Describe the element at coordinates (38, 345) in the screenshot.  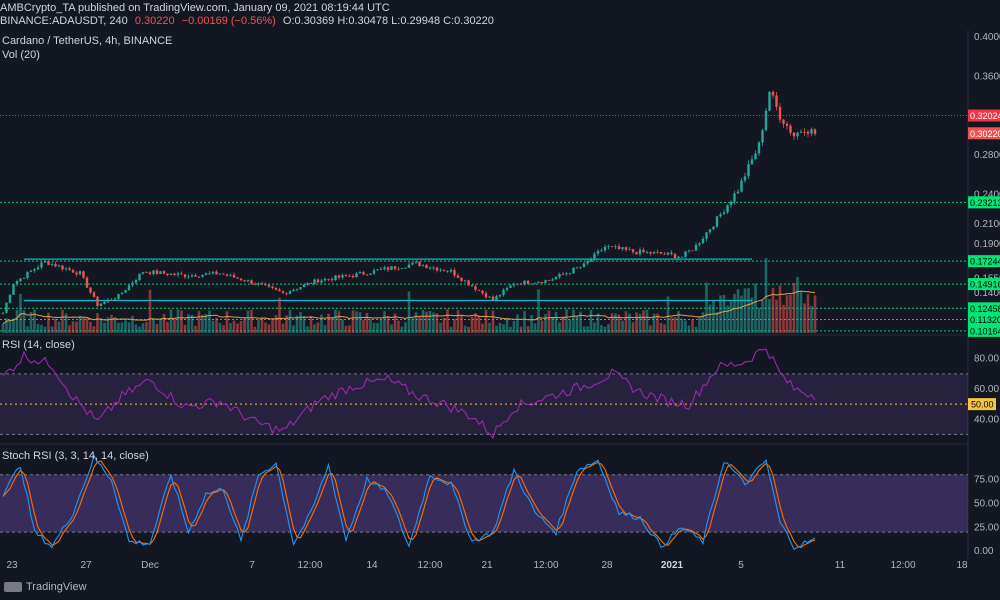
I see `rsi-label: RSI (14, close)` at that location.